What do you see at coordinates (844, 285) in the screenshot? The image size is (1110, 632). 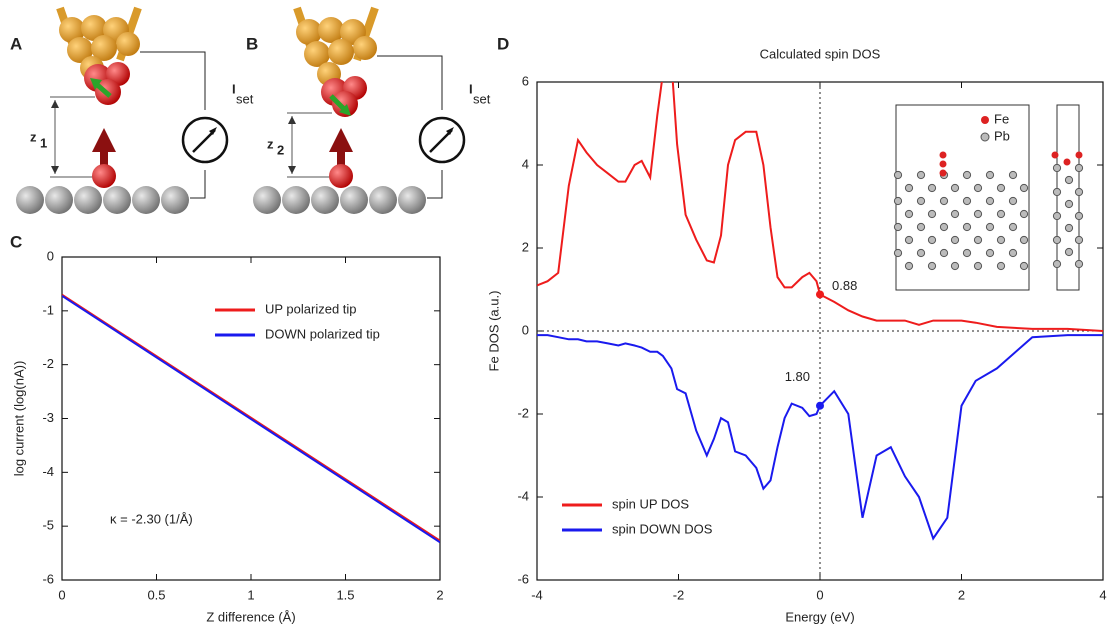 I see `marker-label: 0.88` at bounding box center [844, 285].